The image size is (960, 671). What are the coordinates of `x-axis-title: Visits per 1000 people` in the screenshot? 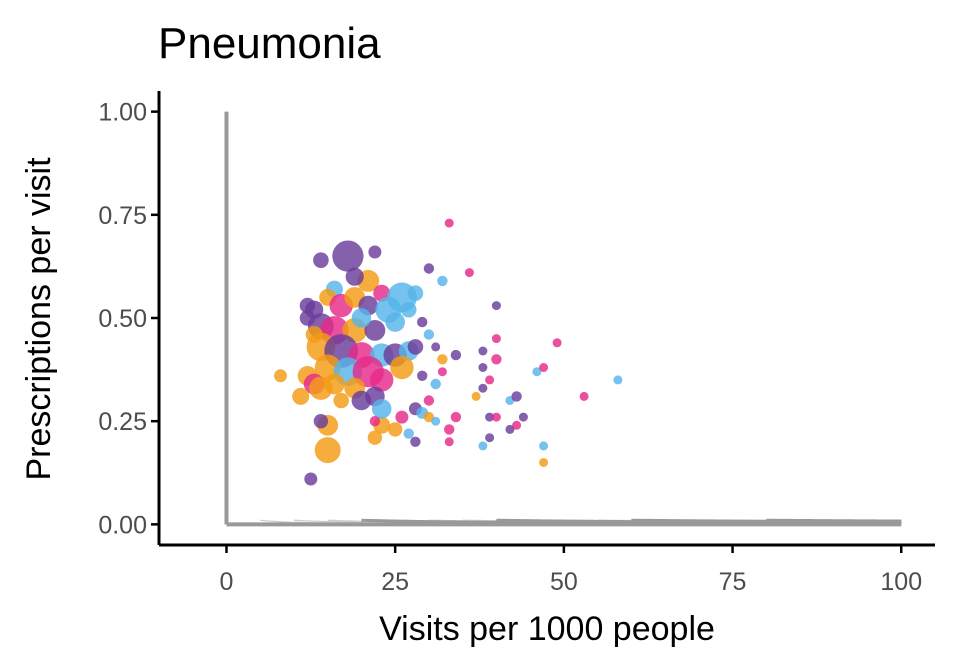 It's located at (547, 629).